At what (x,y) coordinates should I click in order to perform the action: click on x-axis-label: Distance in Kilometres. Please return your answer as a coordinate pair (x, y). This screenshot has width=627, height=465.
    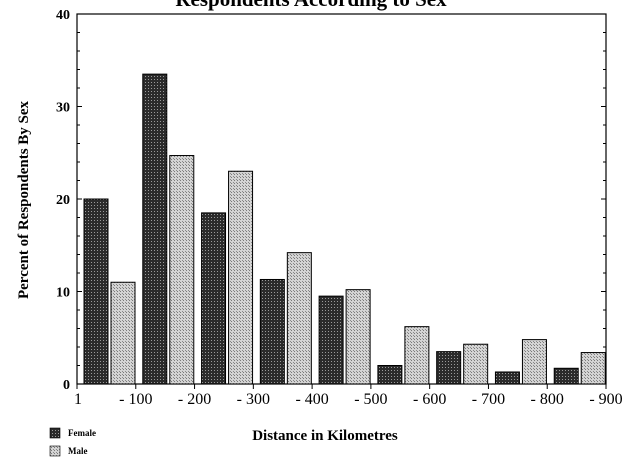
    Looking at the image, I should click on (325, 436).